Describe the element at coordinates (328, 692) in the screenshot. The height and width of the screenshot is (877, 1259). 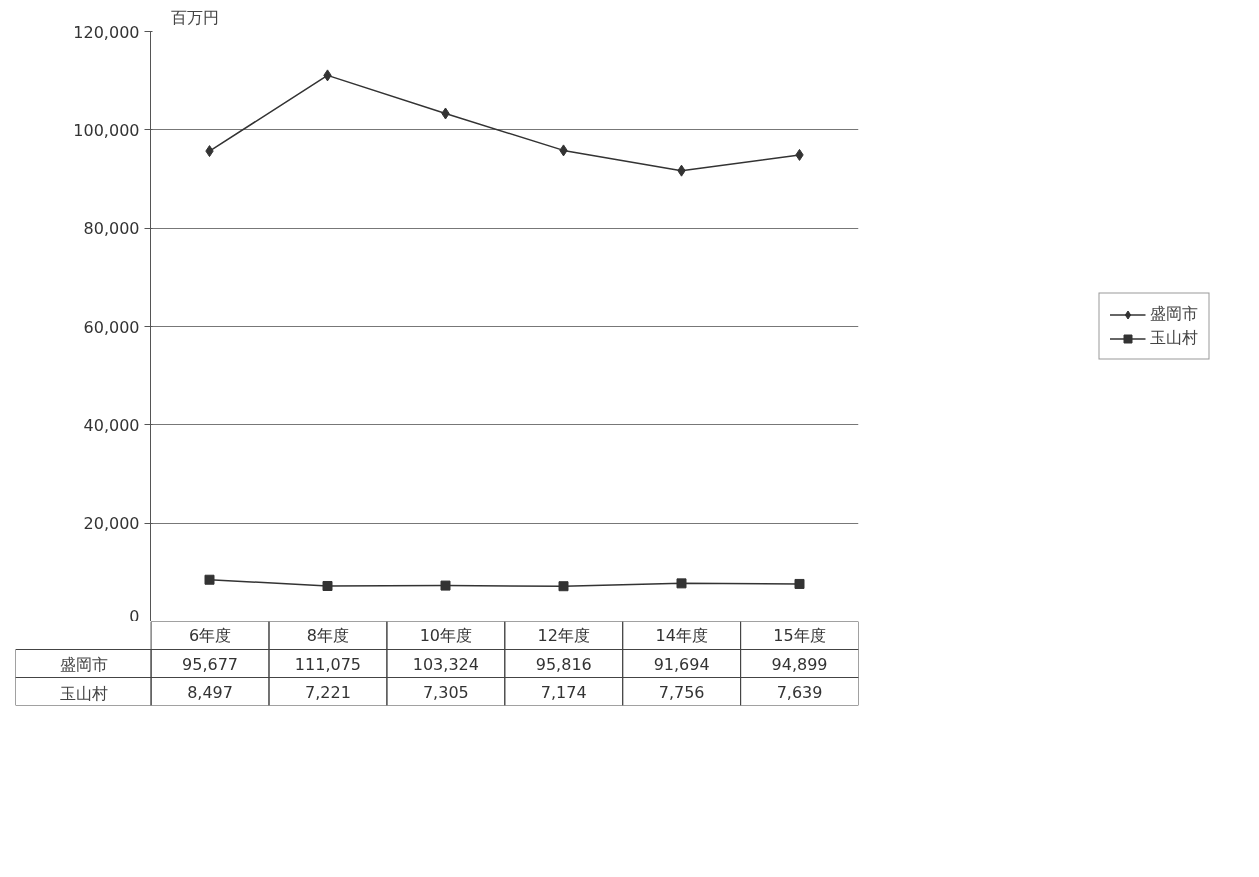
I see `data-label: 7,221` at that location.